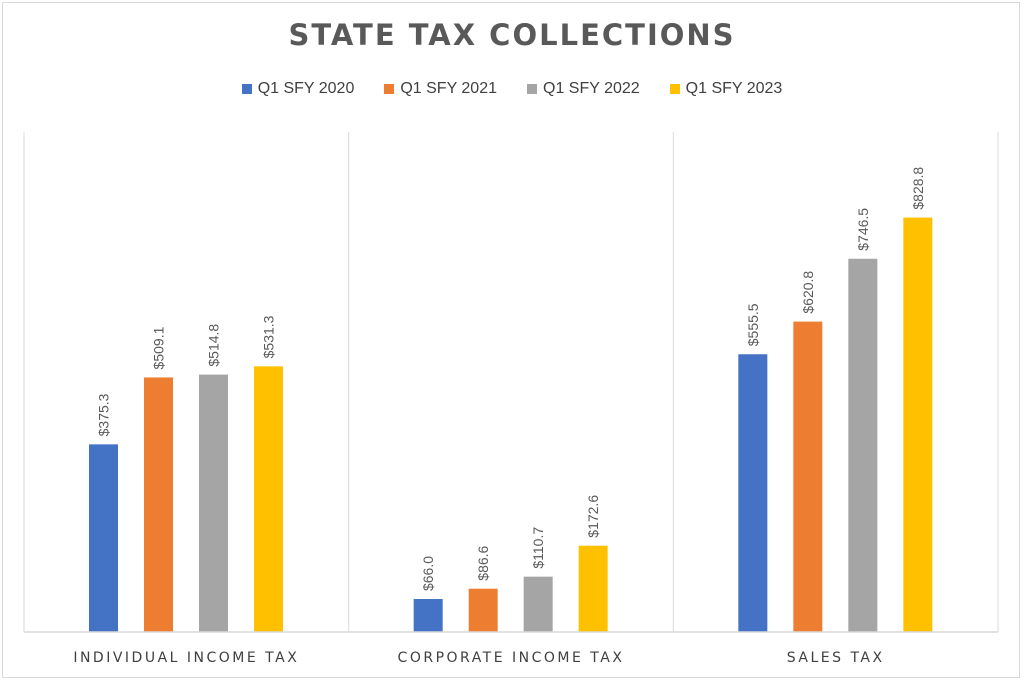 This screenshot has width=1024, height=682. I want to click on legend-label: Q1 SFY 2022, so click(591, 88).